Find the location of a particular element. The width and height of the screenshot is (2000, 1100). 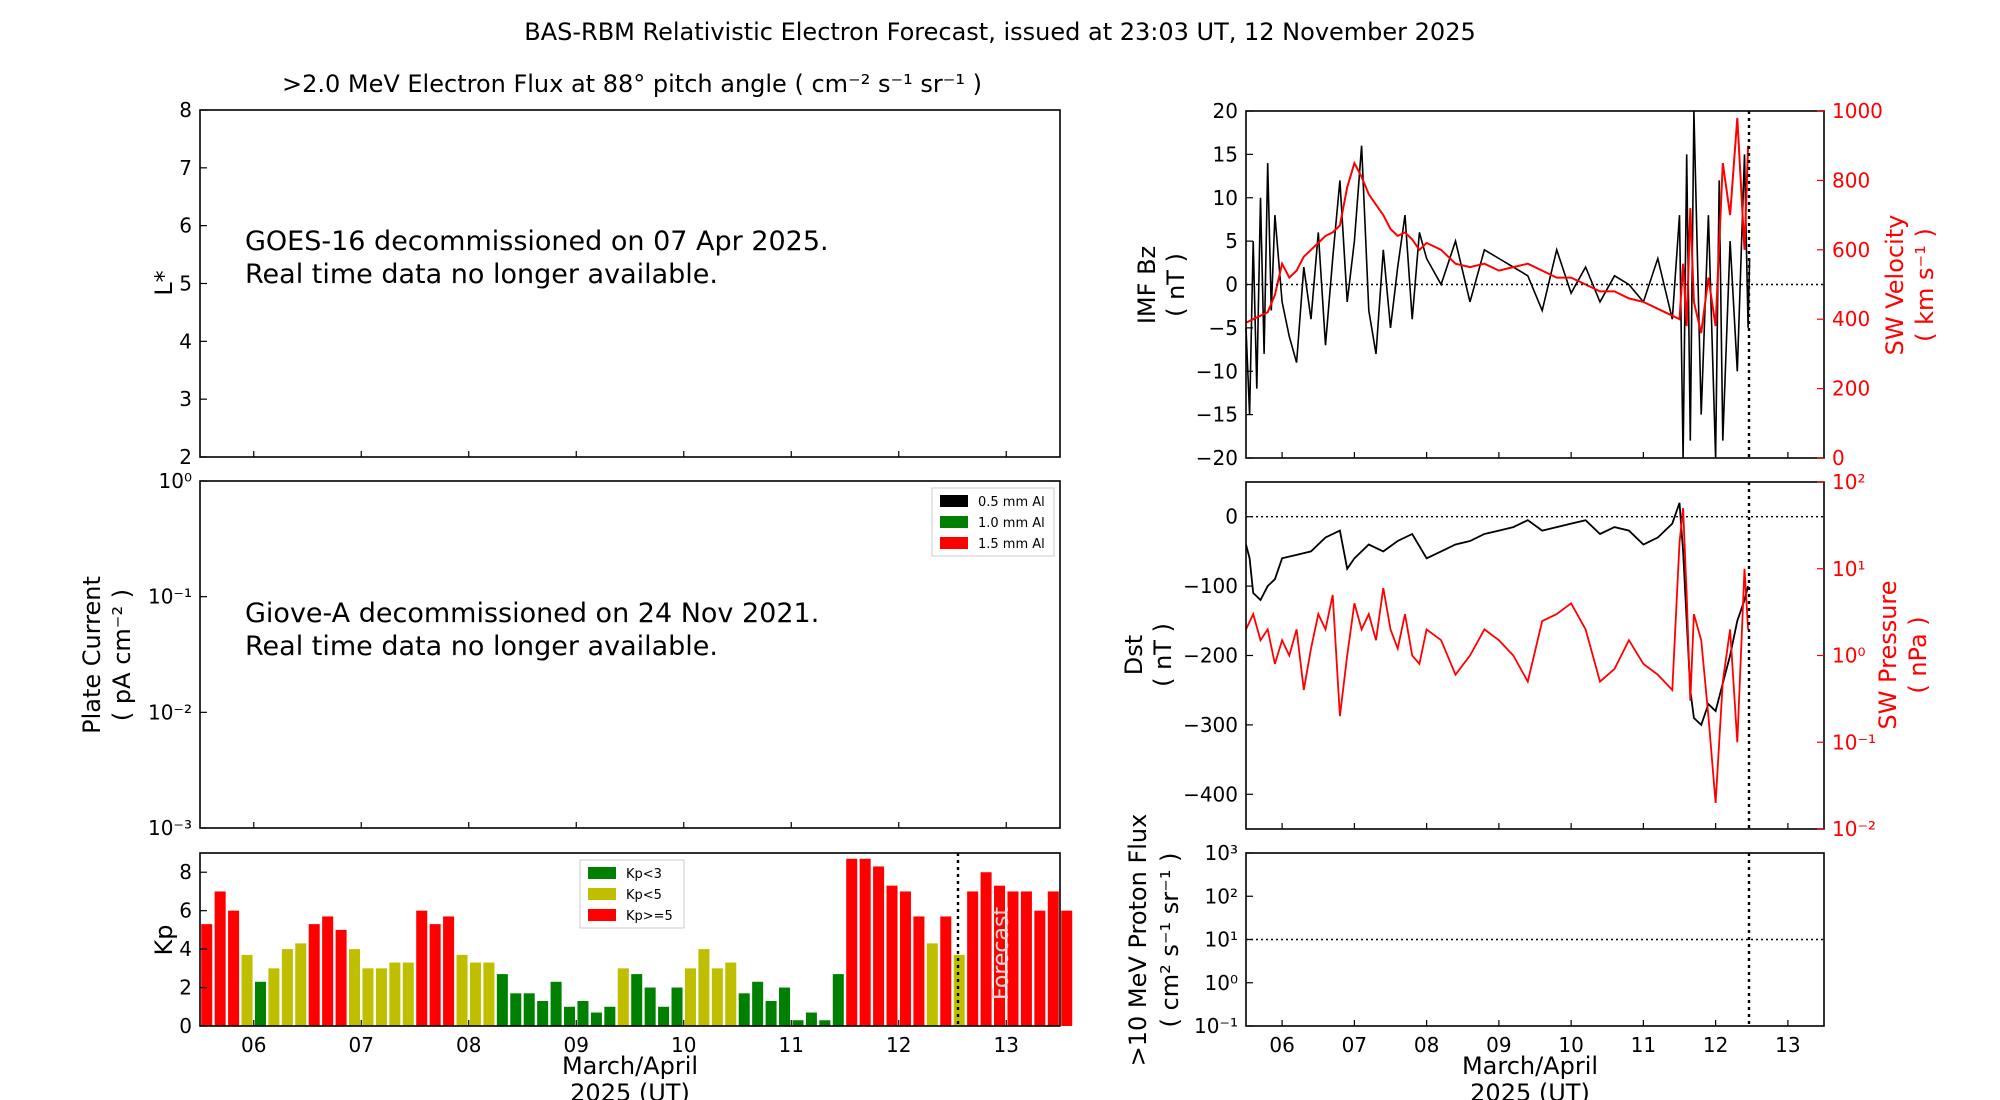

sw-pressure-y-label-1: SW Pressure is located at coordinates (1888, 654).